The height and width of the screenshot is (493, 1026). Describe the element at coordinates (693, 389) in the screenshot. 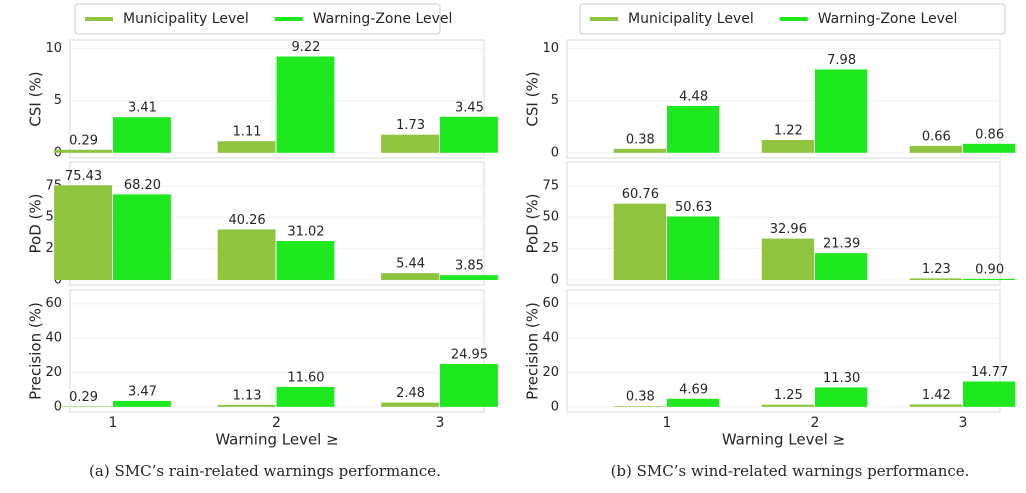

I see `value-label: 4.69` at that location.